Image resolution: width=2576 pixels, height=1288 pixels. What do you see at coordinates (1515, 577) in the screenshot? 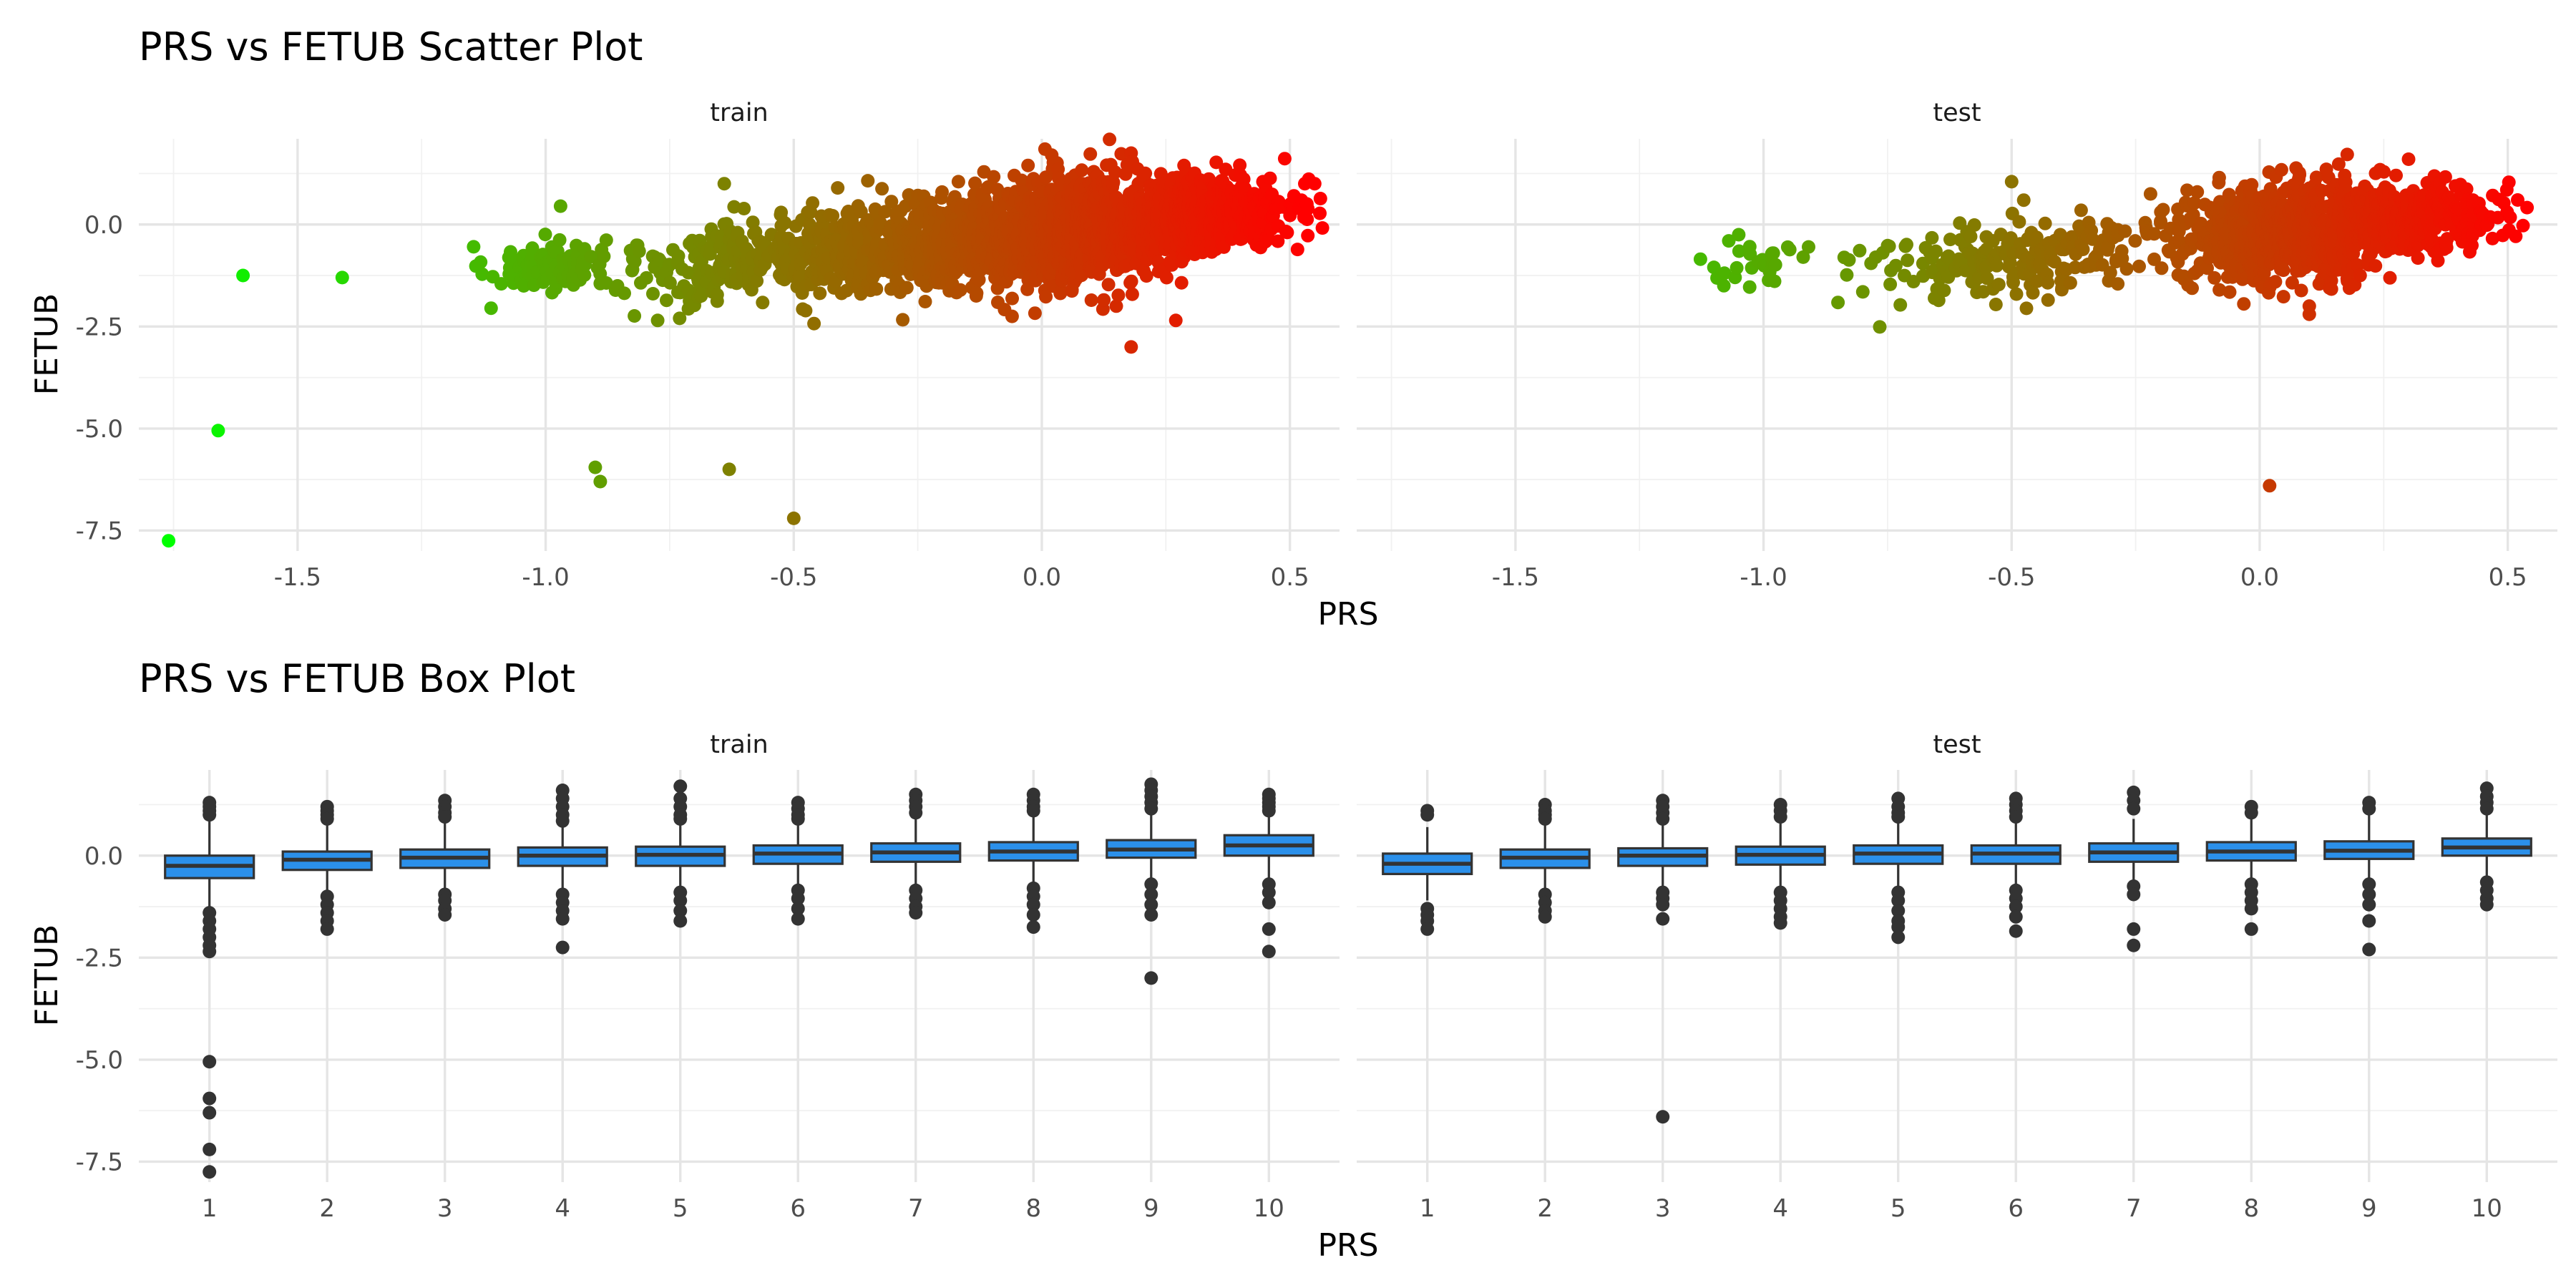
I see `scatter-x-tick-label: -1.5` at bounding box center [1515, 577].